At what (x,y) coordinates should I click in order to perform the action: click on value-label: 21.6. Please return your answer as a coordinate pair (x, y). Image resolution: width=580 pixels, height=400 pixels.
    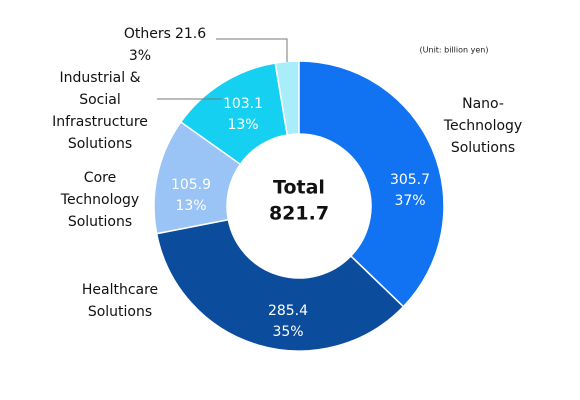
    Looking at the image, I should click on (190, 34).